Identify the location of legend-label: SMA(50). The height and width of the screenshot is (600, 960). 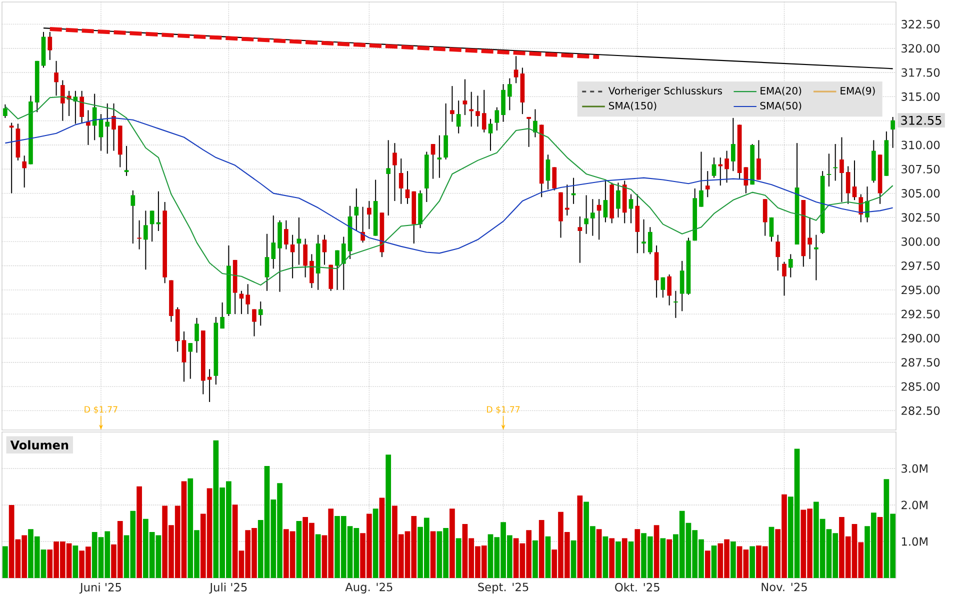
(781, 106).